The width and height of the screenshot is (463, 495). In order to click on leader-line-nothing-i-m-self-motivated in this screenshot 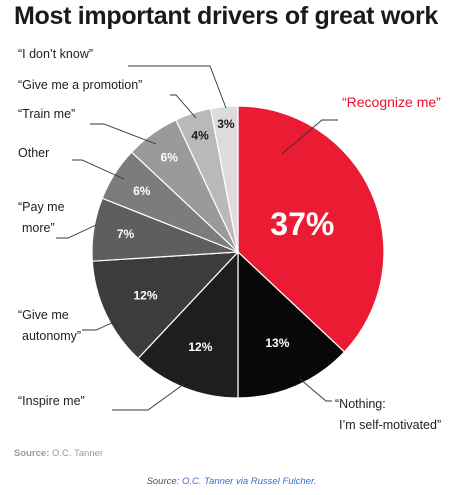, I will do `click(315, 390)`.